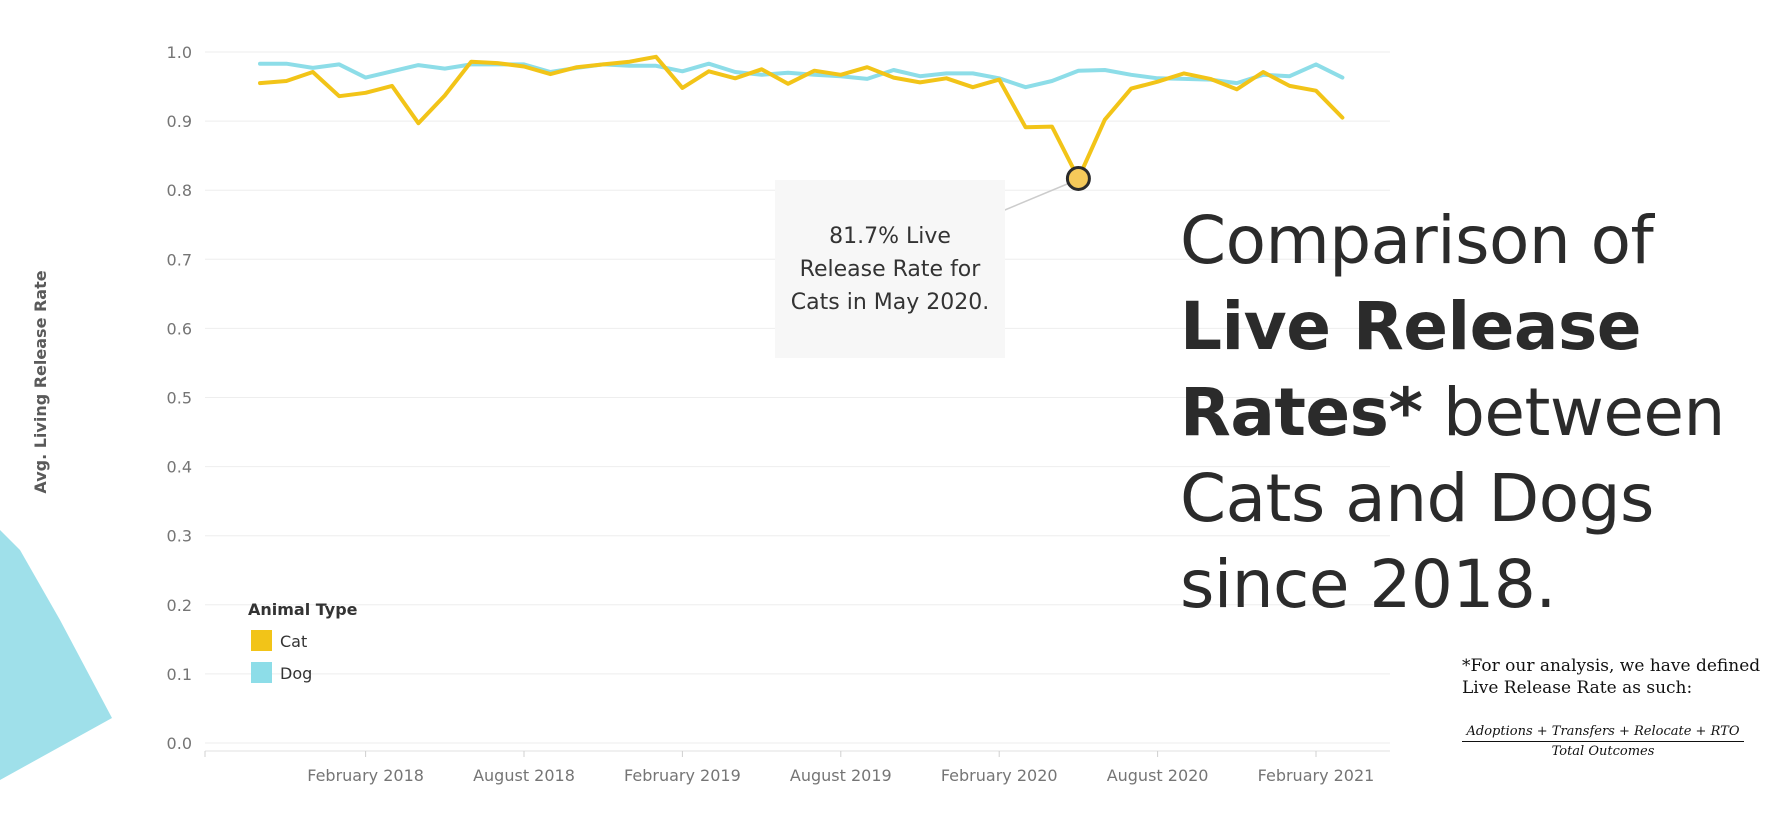 This screenshot has width=1770, height=813. Describe the element at coordinates (1611, 666) in the screenshot. I see `footnote-line-1: *For our analysis, we have defined` at that location.